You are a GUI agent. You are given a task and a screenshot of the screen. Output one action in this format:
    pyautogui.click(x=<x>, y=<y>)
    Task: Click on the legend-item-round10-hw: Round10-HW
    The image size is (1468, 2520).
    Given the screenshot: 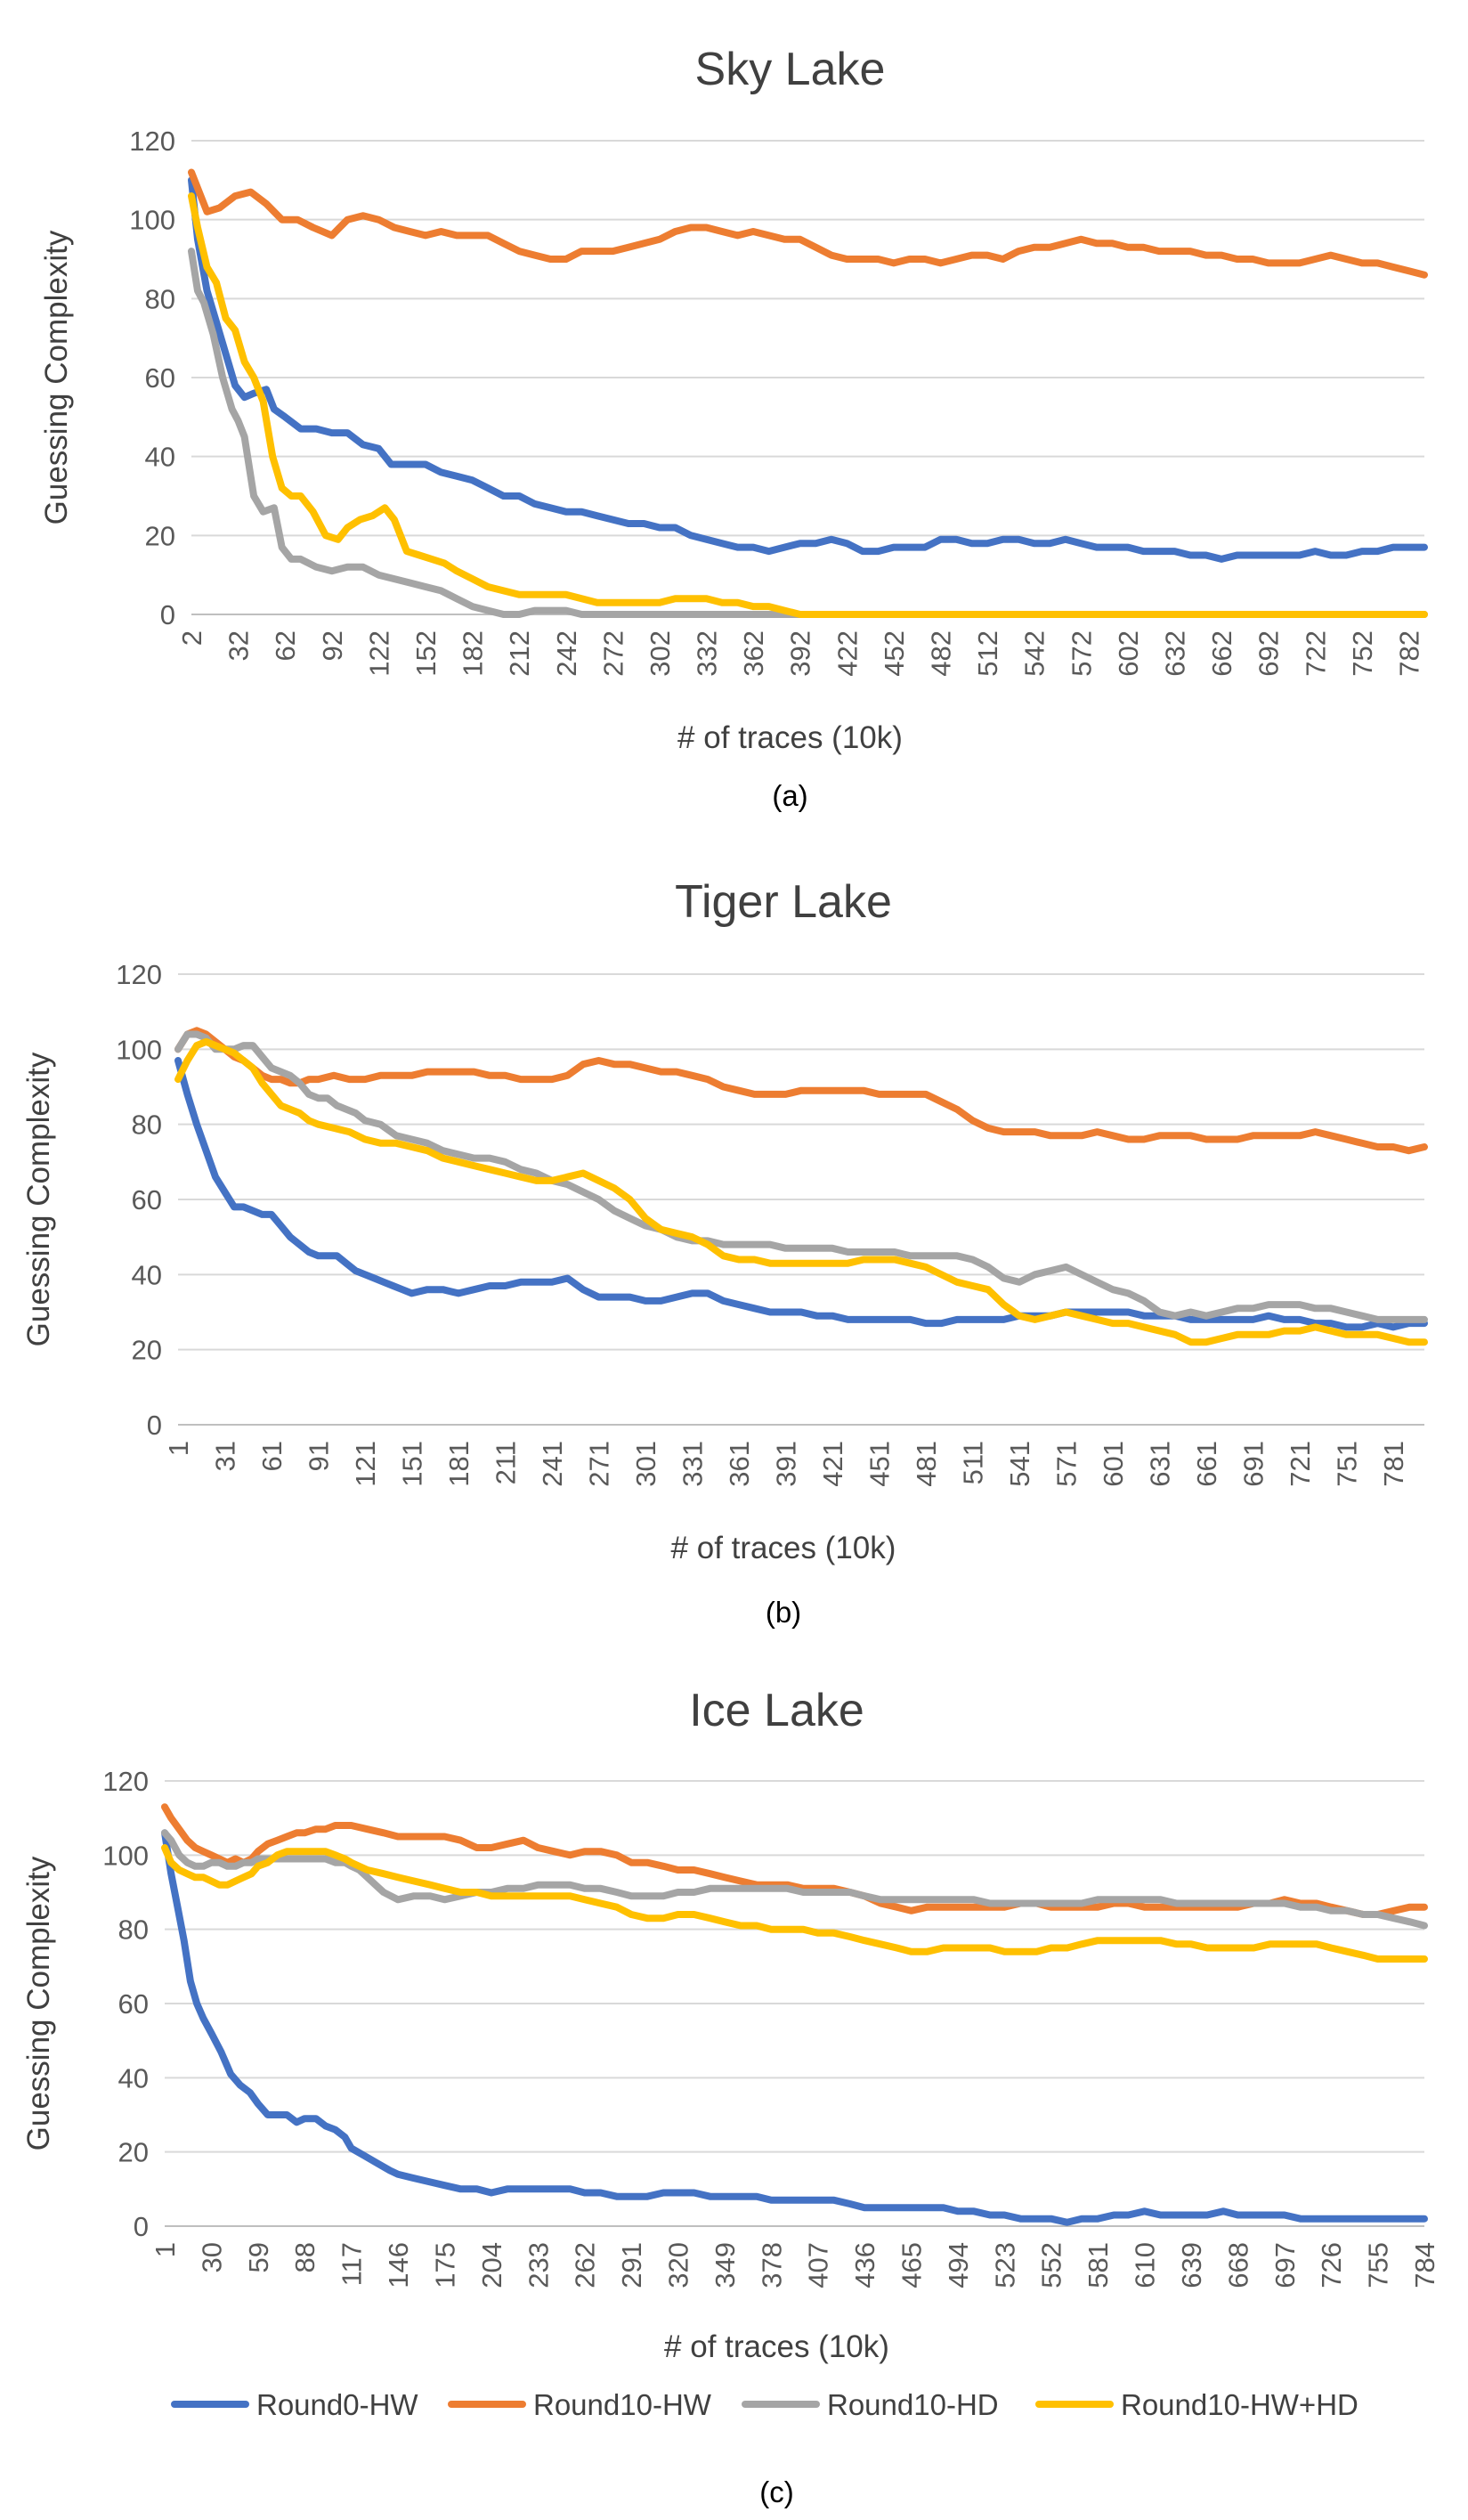 What is the action you would take?
    pyautogui.click(x=580, y=2404)
    